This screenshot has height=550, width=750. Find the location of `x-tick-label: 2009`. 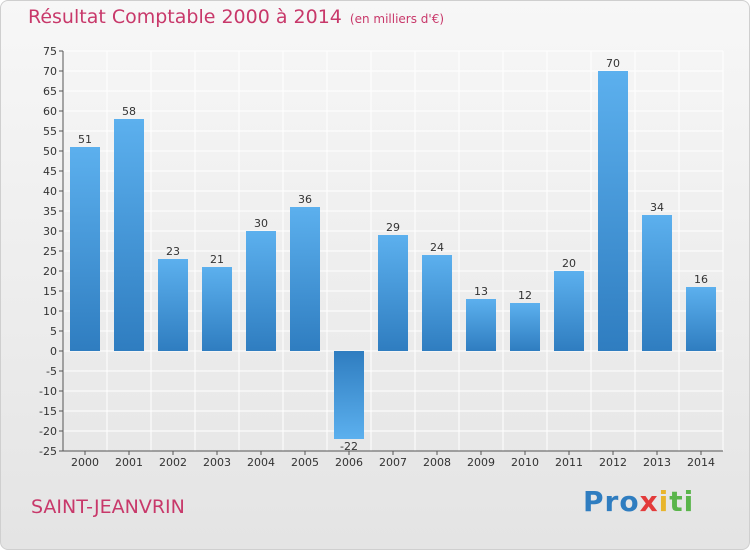

x-tick-label: 2009 is located at coordinates (481, 462).